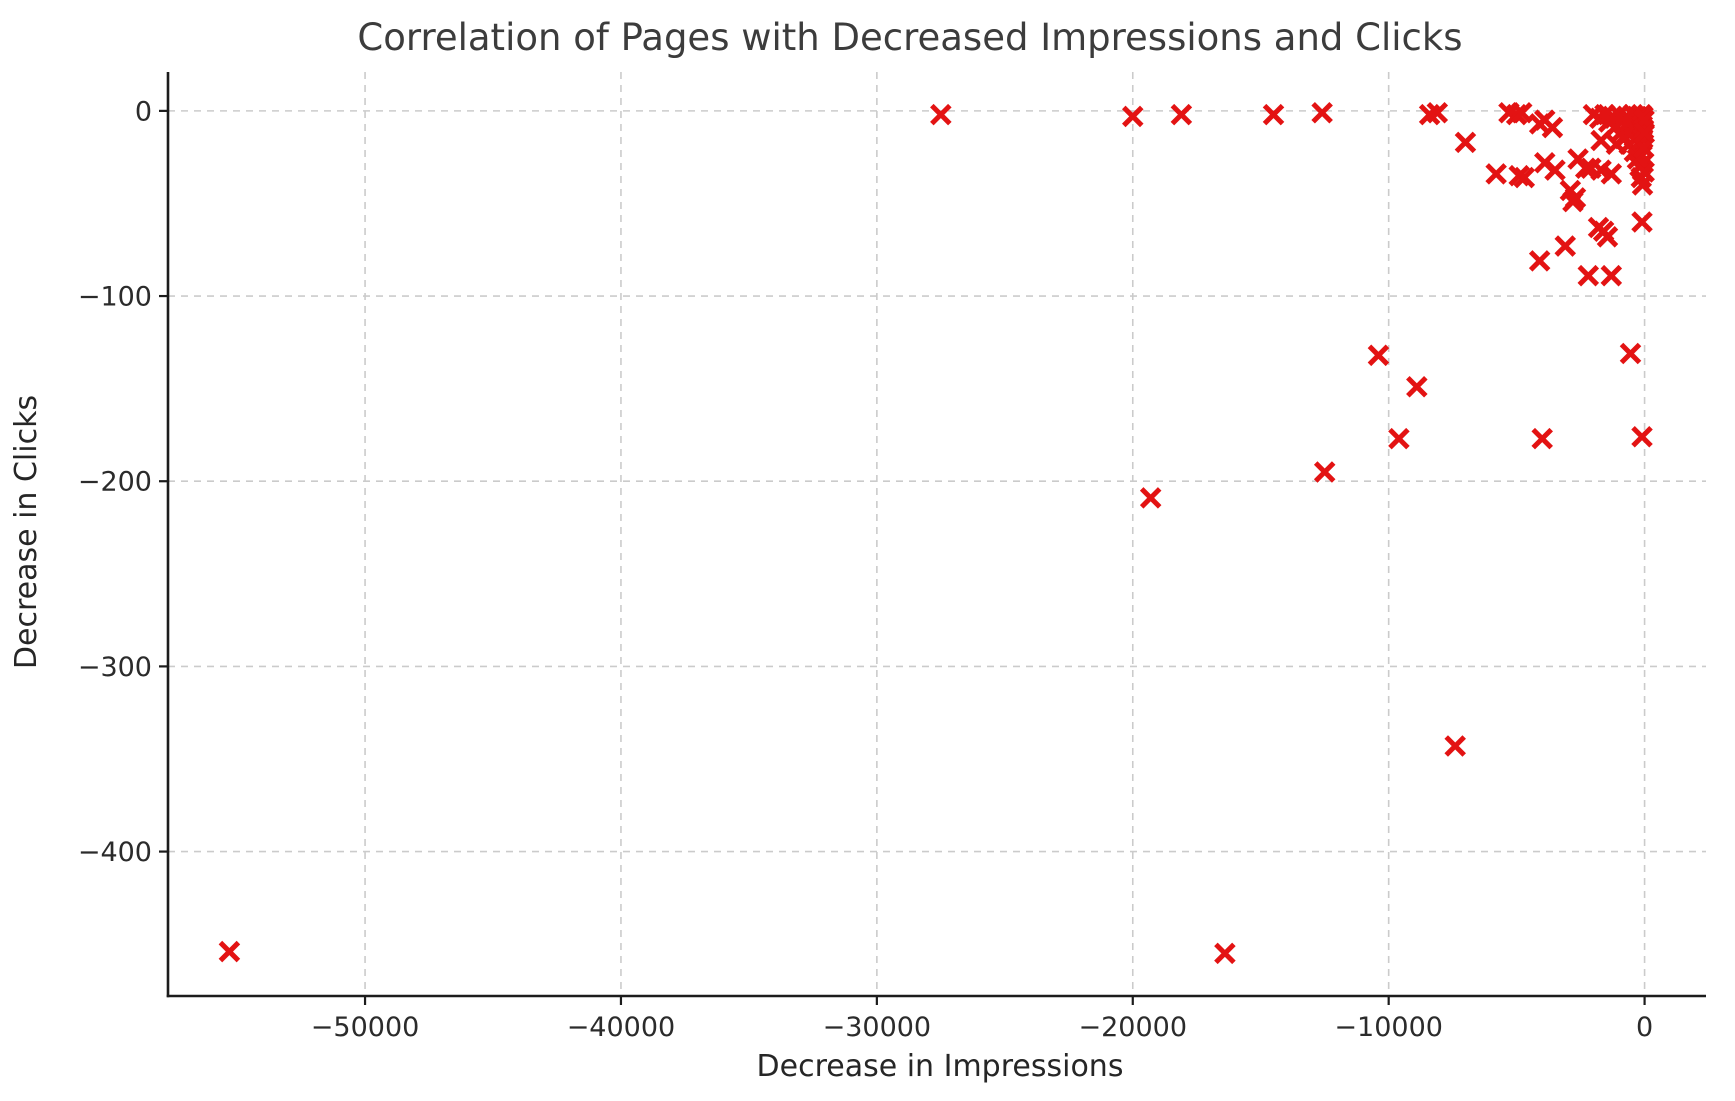 This screenshot has height=1101, width=1735. What do you see at coordinates (940, 1066) in the screenshot?
I see `x-axis-label: Decrease in Impressions` at bounding box center [940, 1066].